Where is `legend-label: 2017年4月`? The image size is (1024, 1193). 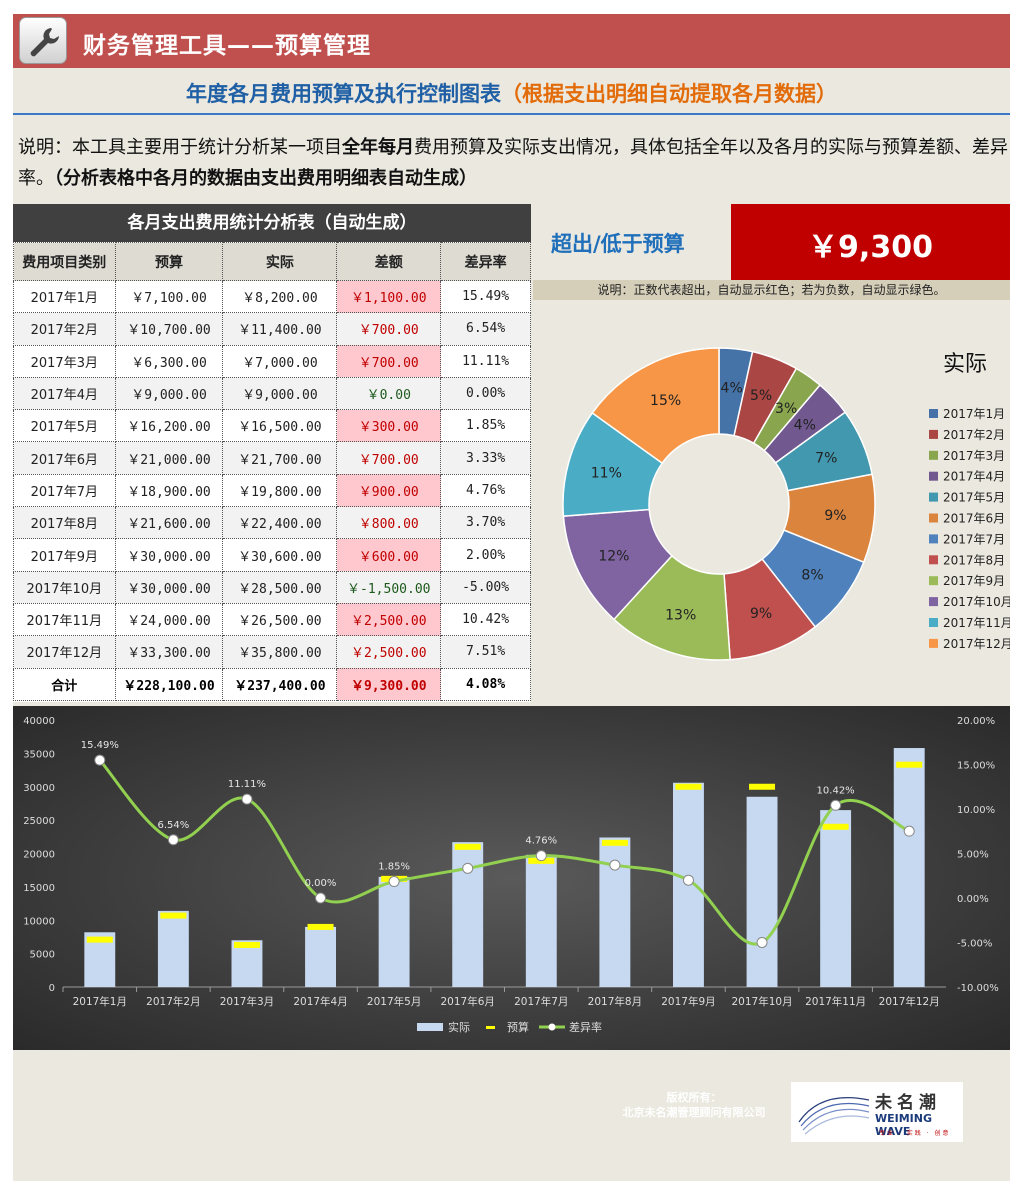
legend-label: 2017年4月 is located at coordinates (974, 477).